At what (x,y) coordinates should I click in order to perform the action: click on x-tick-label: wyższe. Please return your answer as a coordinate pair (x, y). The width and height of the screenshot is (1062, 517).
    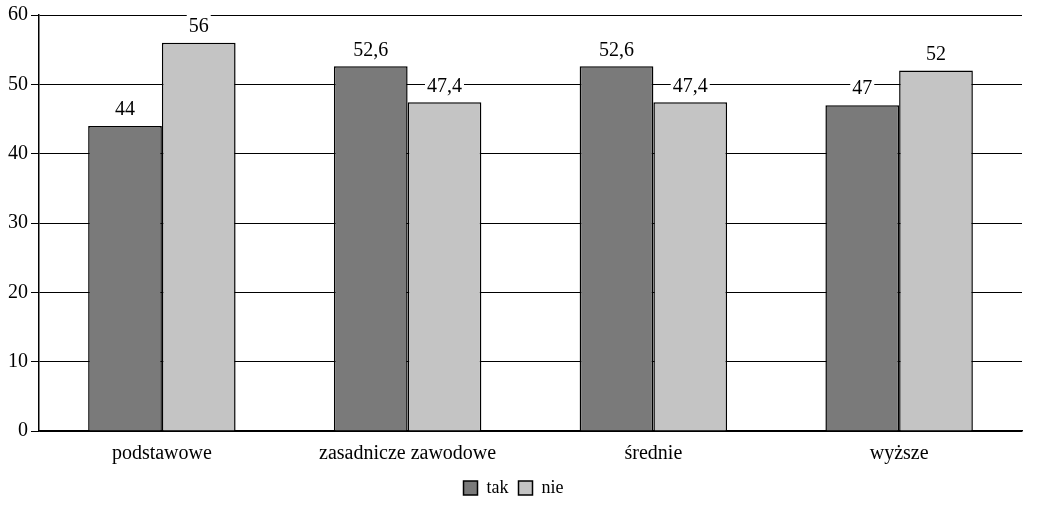
    Looking at the image, I should click on (899, 453).